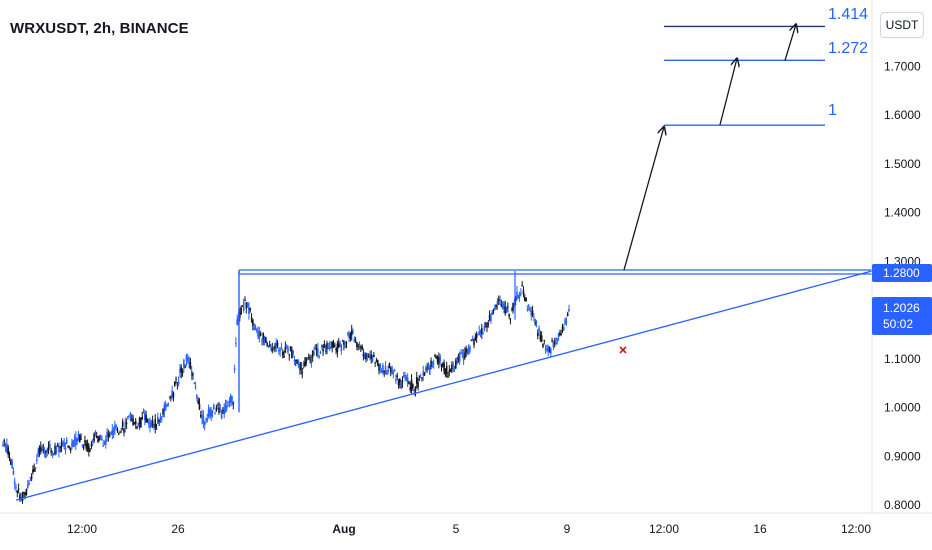  I want to click on chart-title: WRXUSDT, 2h, BINANCE, so click(99, 28).